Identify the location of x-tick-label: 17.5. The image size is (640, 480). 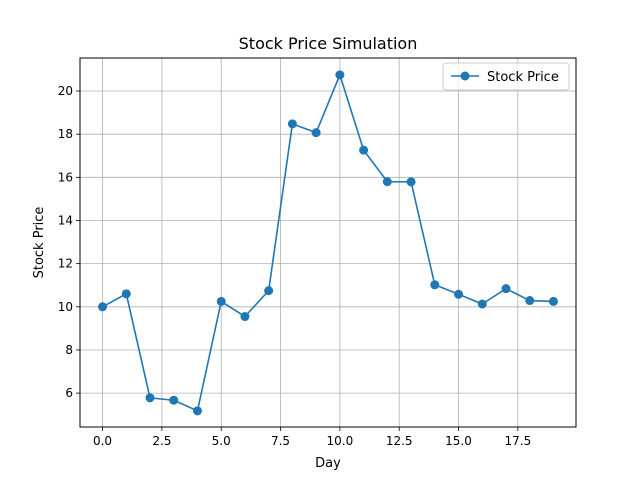
(517, 441).